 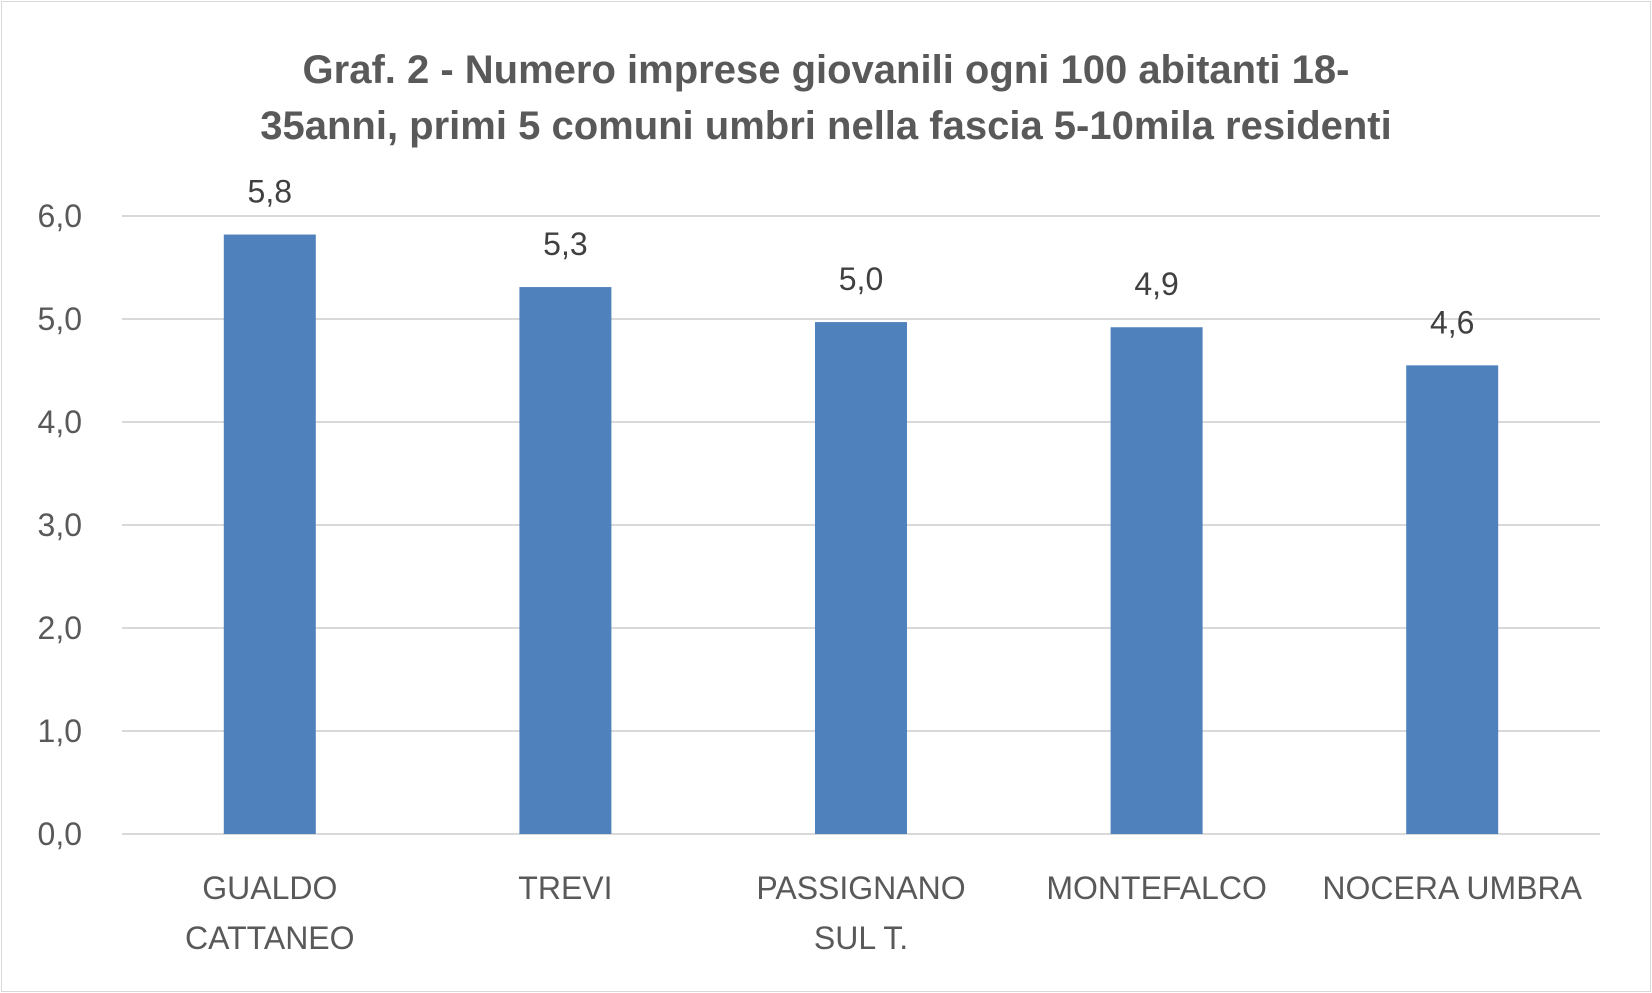 I want to click on data-label-2: 5,0, so click(x=861, y=279).